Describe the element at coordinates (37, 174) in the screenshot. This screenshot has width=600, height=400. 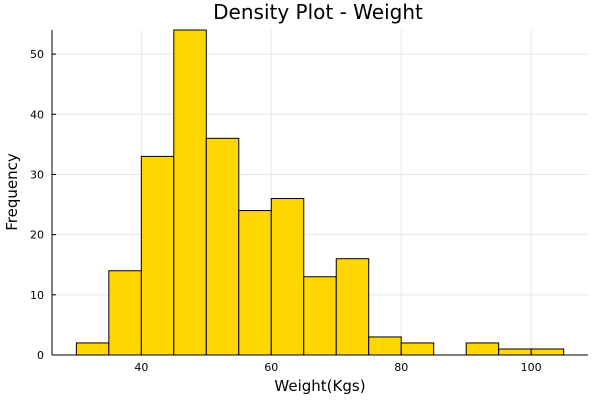
I see `y-tick-label: 30` at that location.